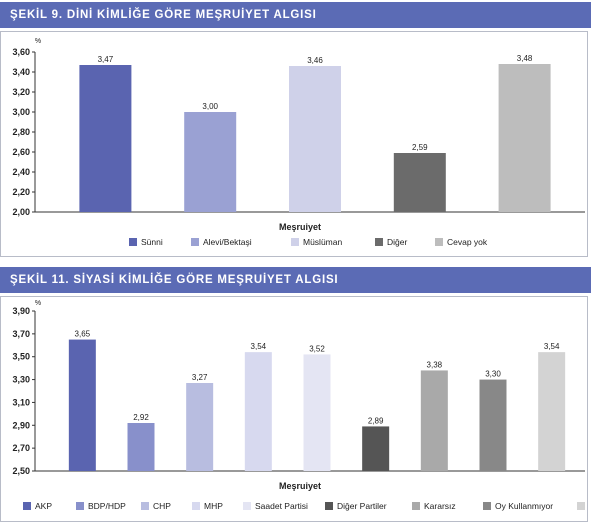 The height and width of the screenshot is (526, 591). I want to click on legend-label: CHP, so click(162, 506).